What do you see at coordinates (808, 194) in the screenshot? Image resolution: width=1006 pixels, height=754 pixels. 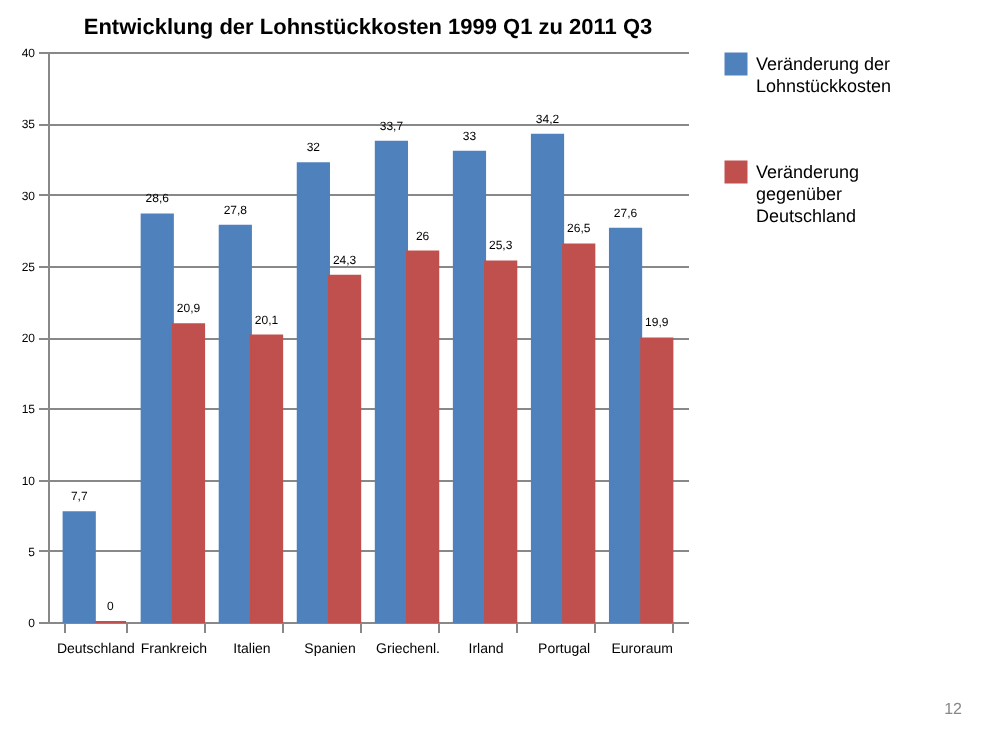 I see `legend-label: Veränderung gegenüber Deutschland` at bounding box center [808, 194].